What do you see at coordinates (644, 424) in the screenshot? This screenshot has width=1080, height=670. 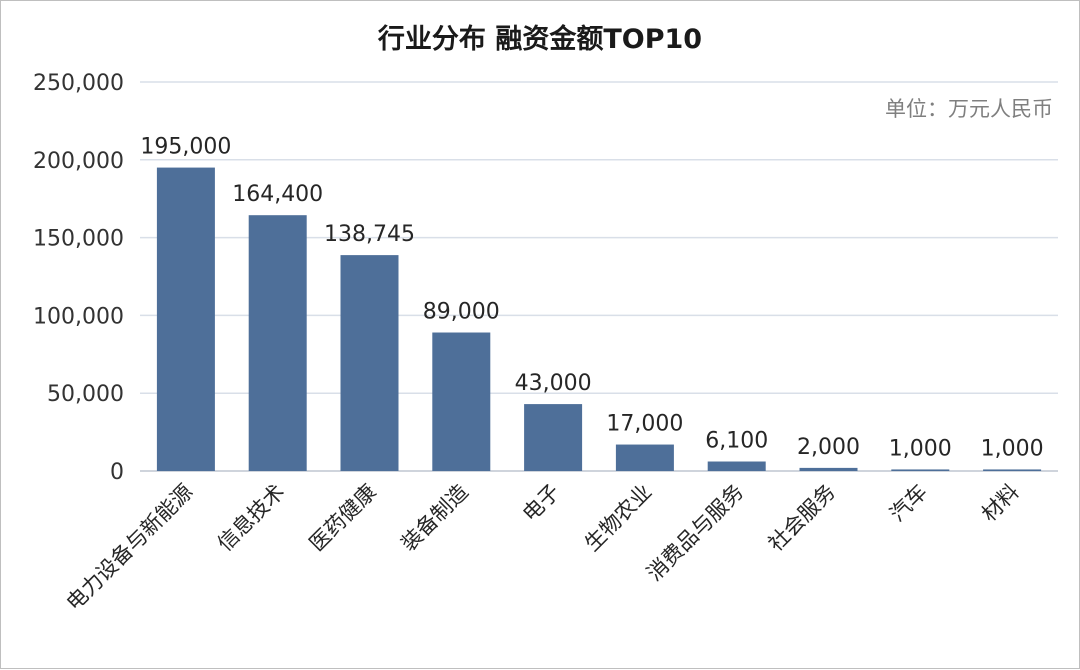 I see `data-label: 17,000` at bounding box center [644, 424].